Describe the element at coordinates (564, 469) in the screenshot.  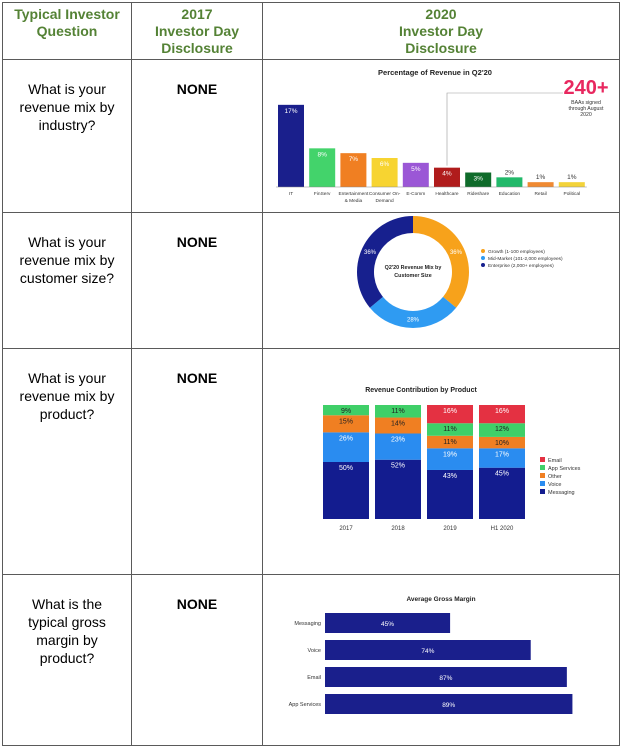
I see `legend-label: App Services` at that location.